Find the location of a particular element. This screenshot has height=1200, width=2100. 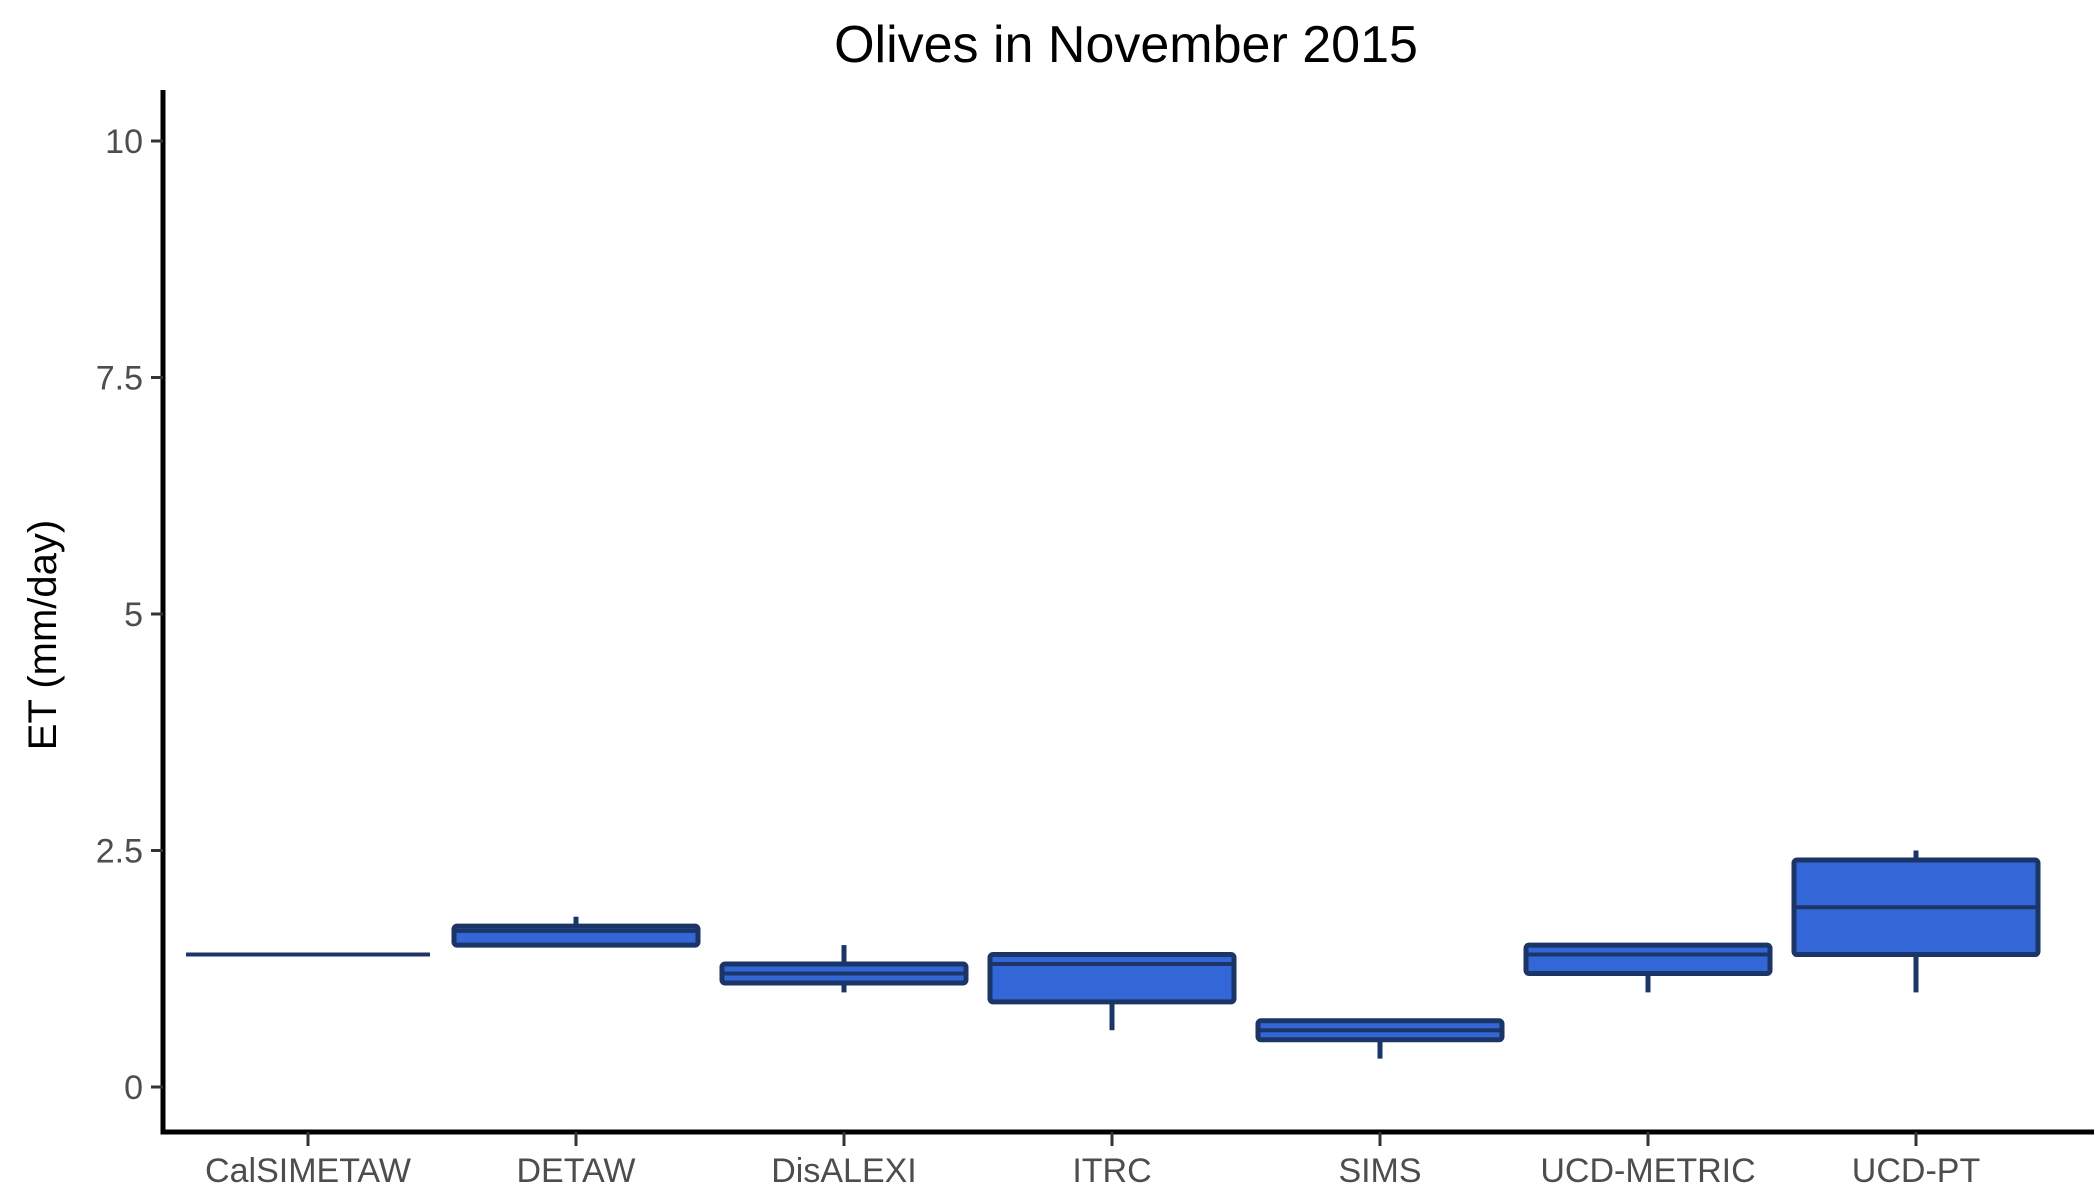

y-tick-label: 0 is located at coordinates (133, 1088).